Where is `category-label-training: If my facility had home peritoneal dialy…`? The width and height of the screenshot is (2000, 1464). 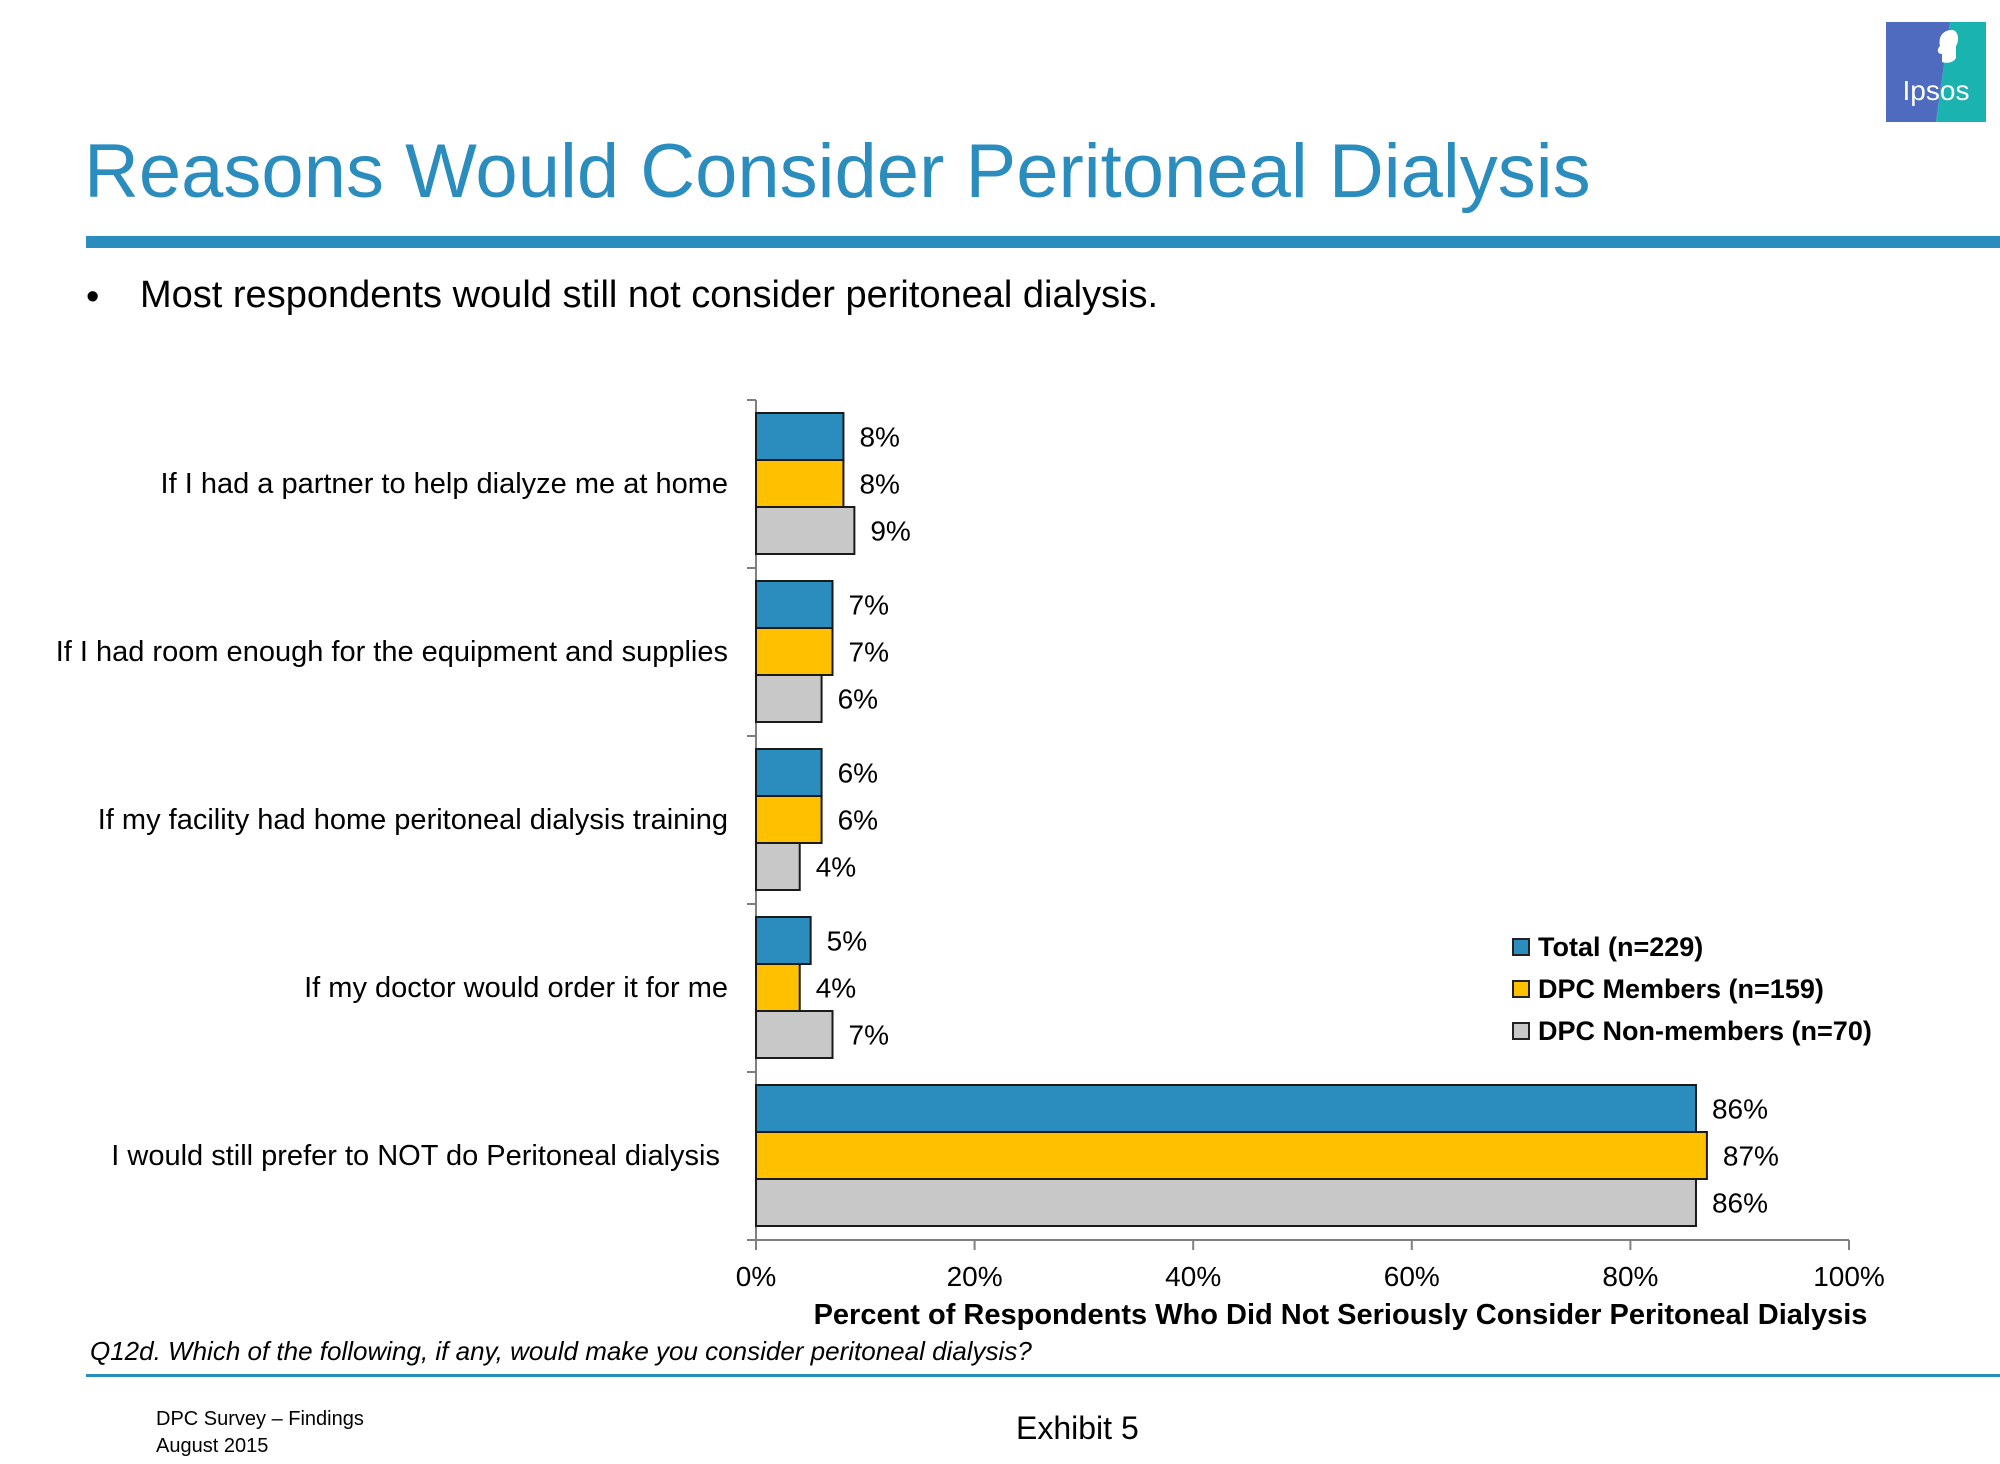 category-label-training: If my facility had home peritoneal dialy… is located at coordinates (412, 820).